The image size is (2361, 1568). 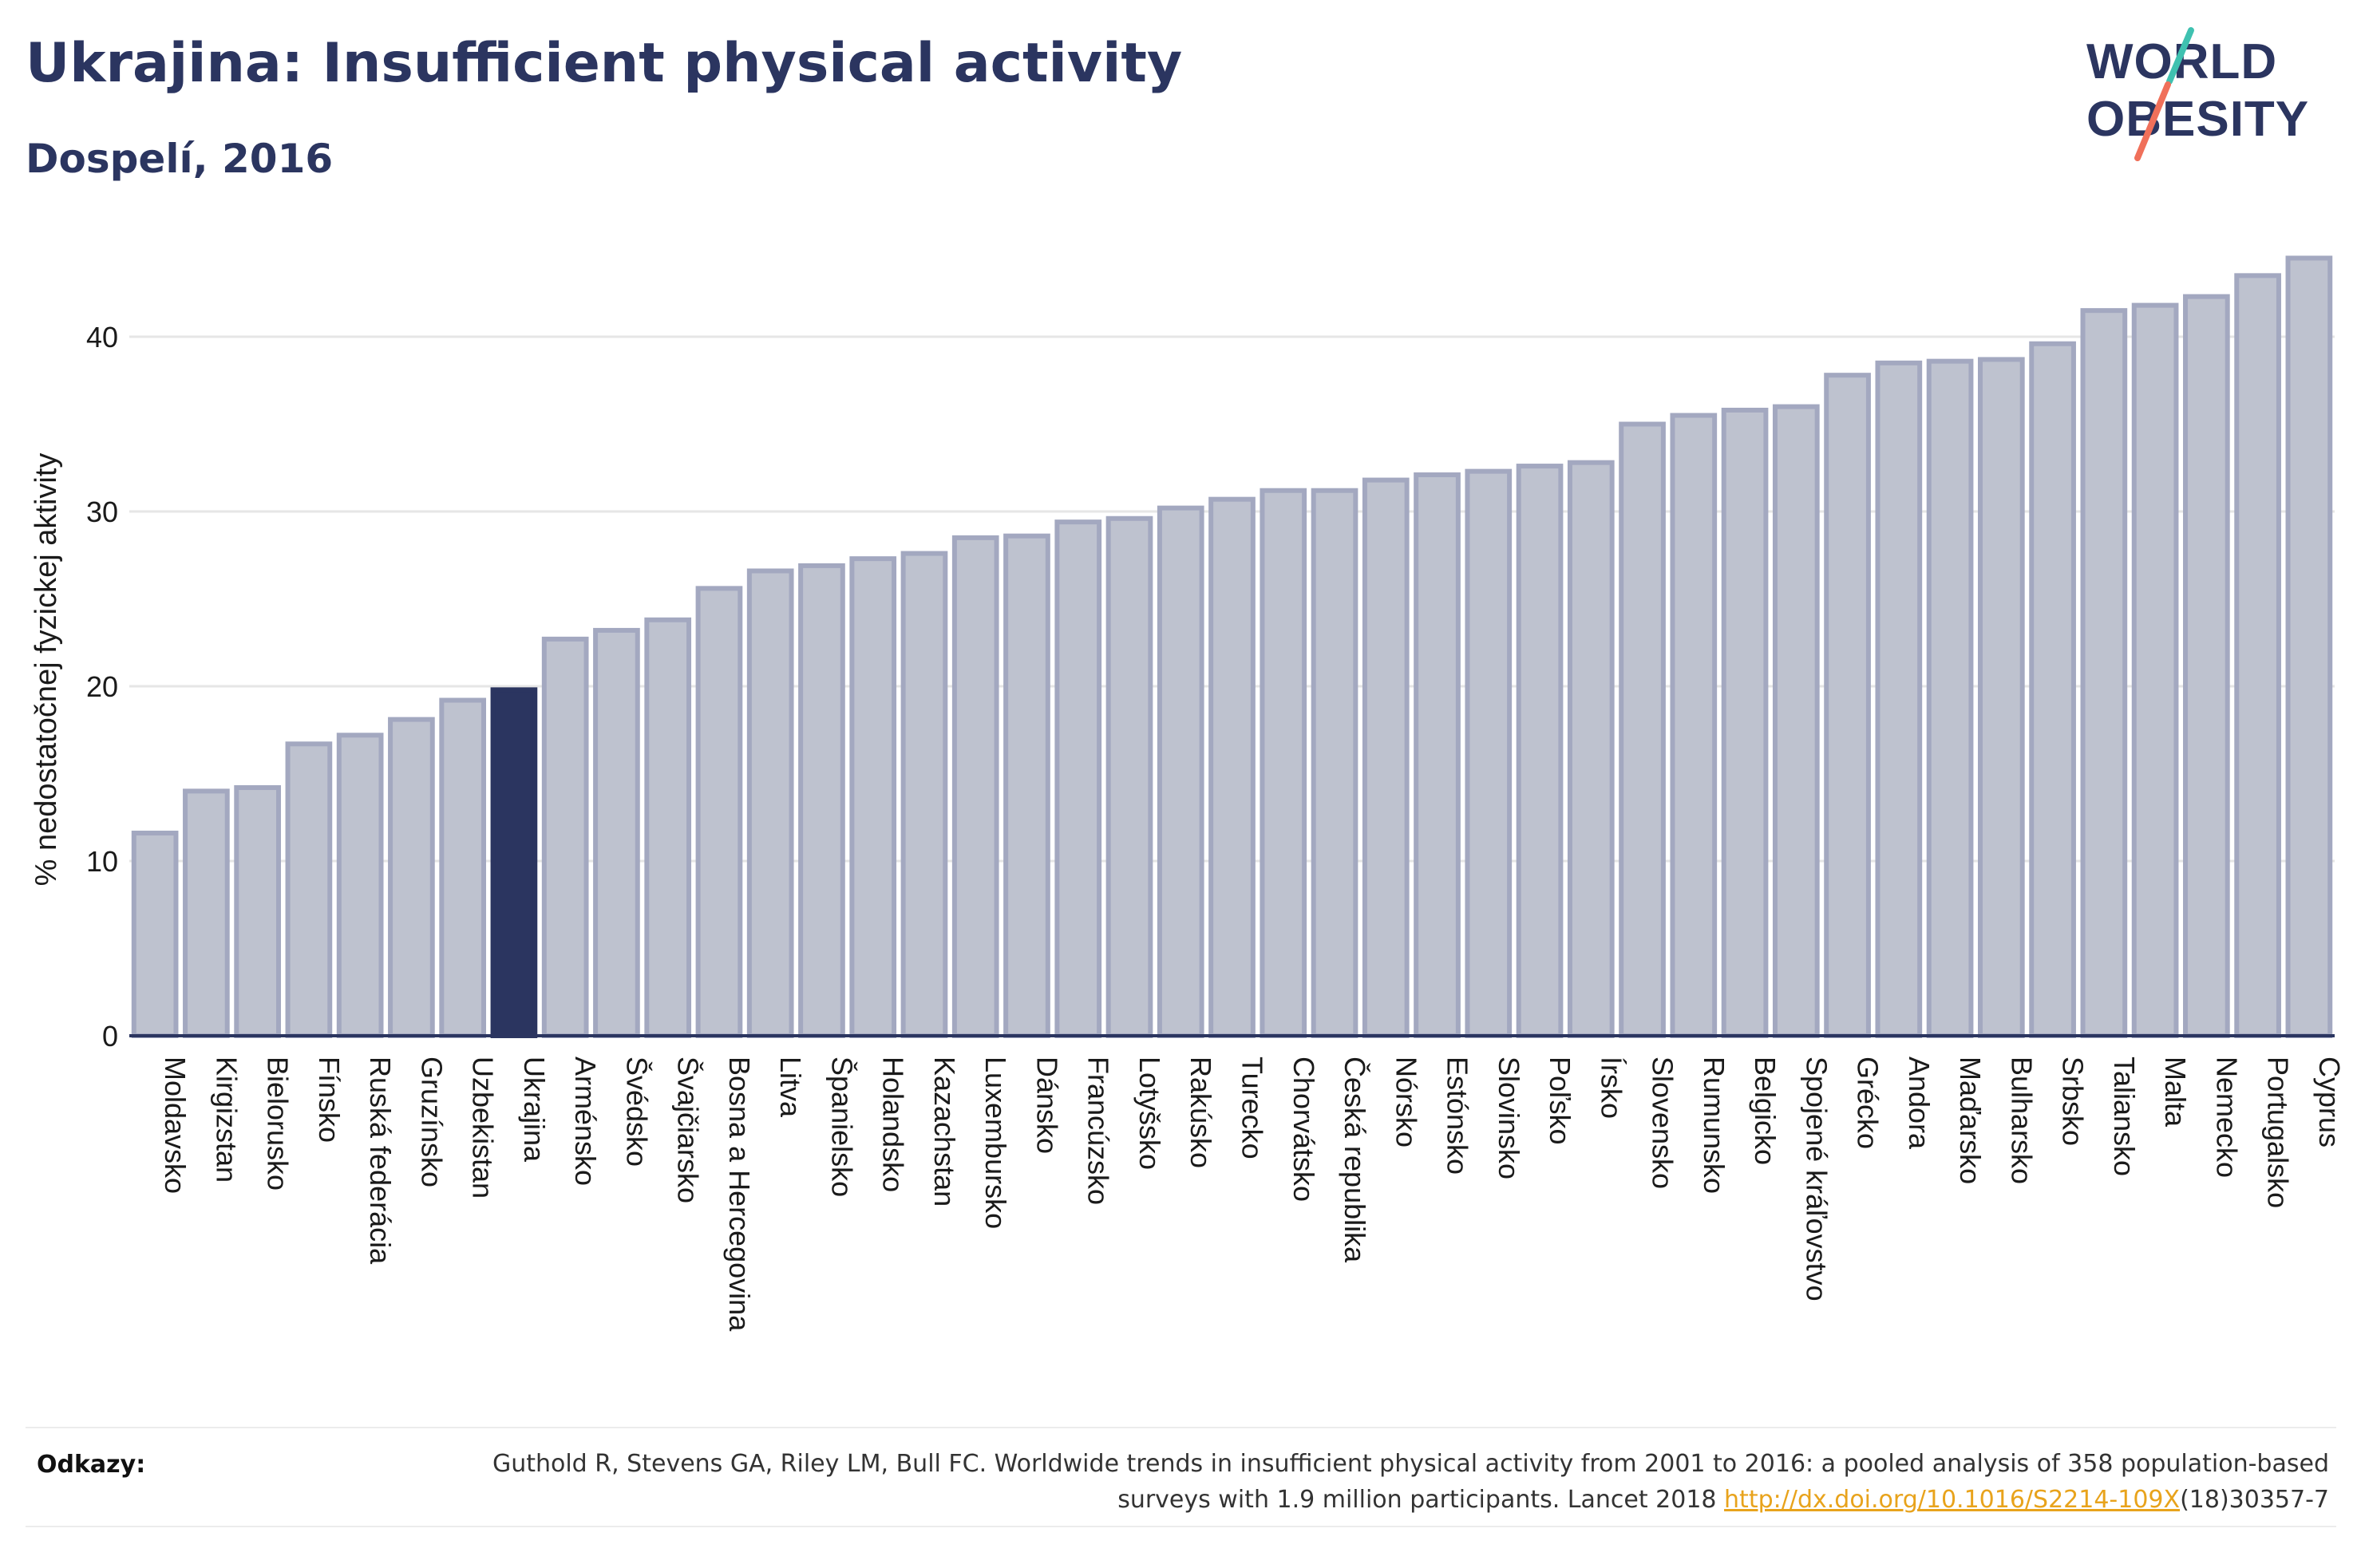 What do you see at coordinates (102, 337) in the screenshot?
I see `y-tick-label: 40` at bounding box center [102, 337].